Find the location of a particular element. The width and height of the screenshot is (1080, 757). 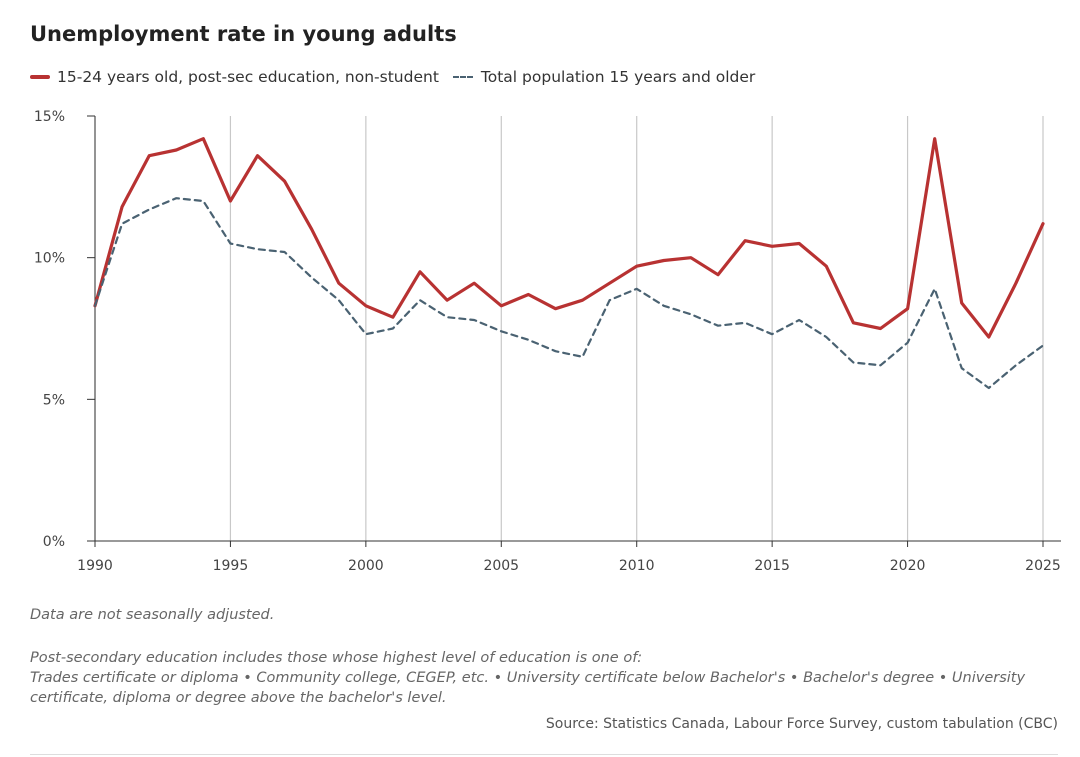

x-tick-label-2025: 2025 is located at coordinates (1043, 566).